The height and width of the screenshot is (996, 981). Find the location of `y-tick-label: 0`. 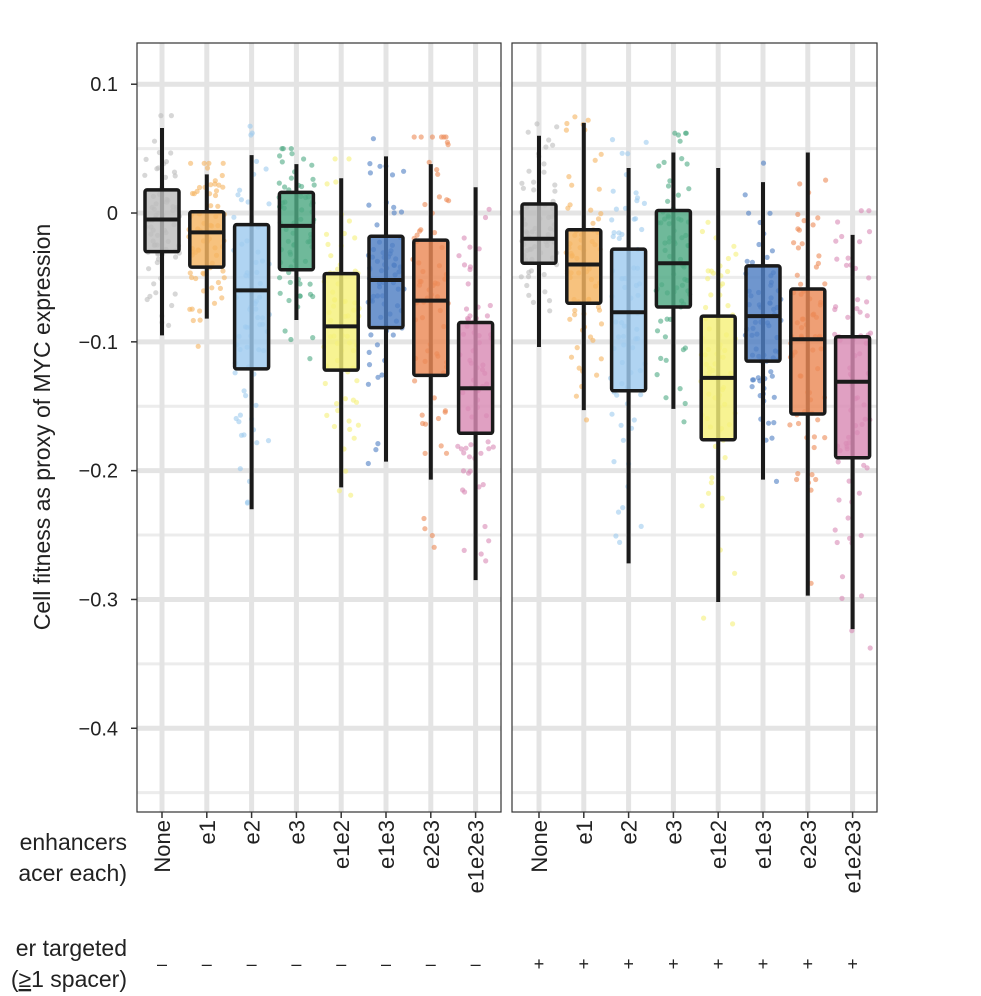

y-tick-label: 0 is located at coordinates (112, 214).